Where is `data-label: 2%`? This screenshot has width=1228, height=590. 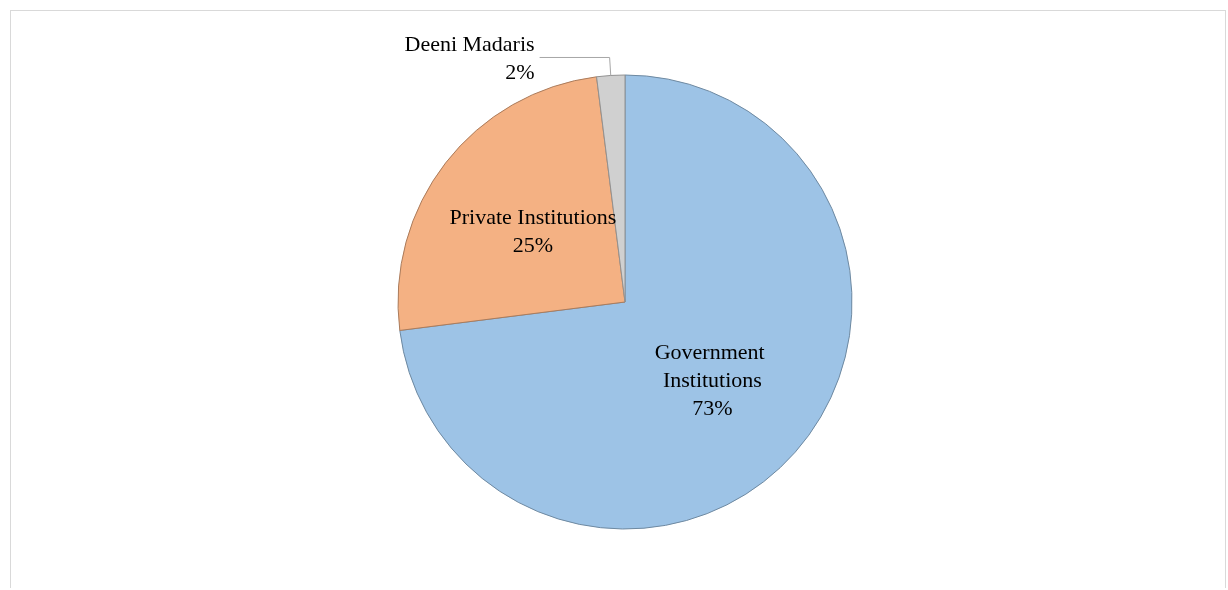 data-label: 2% is located at coordinates (520, 71).